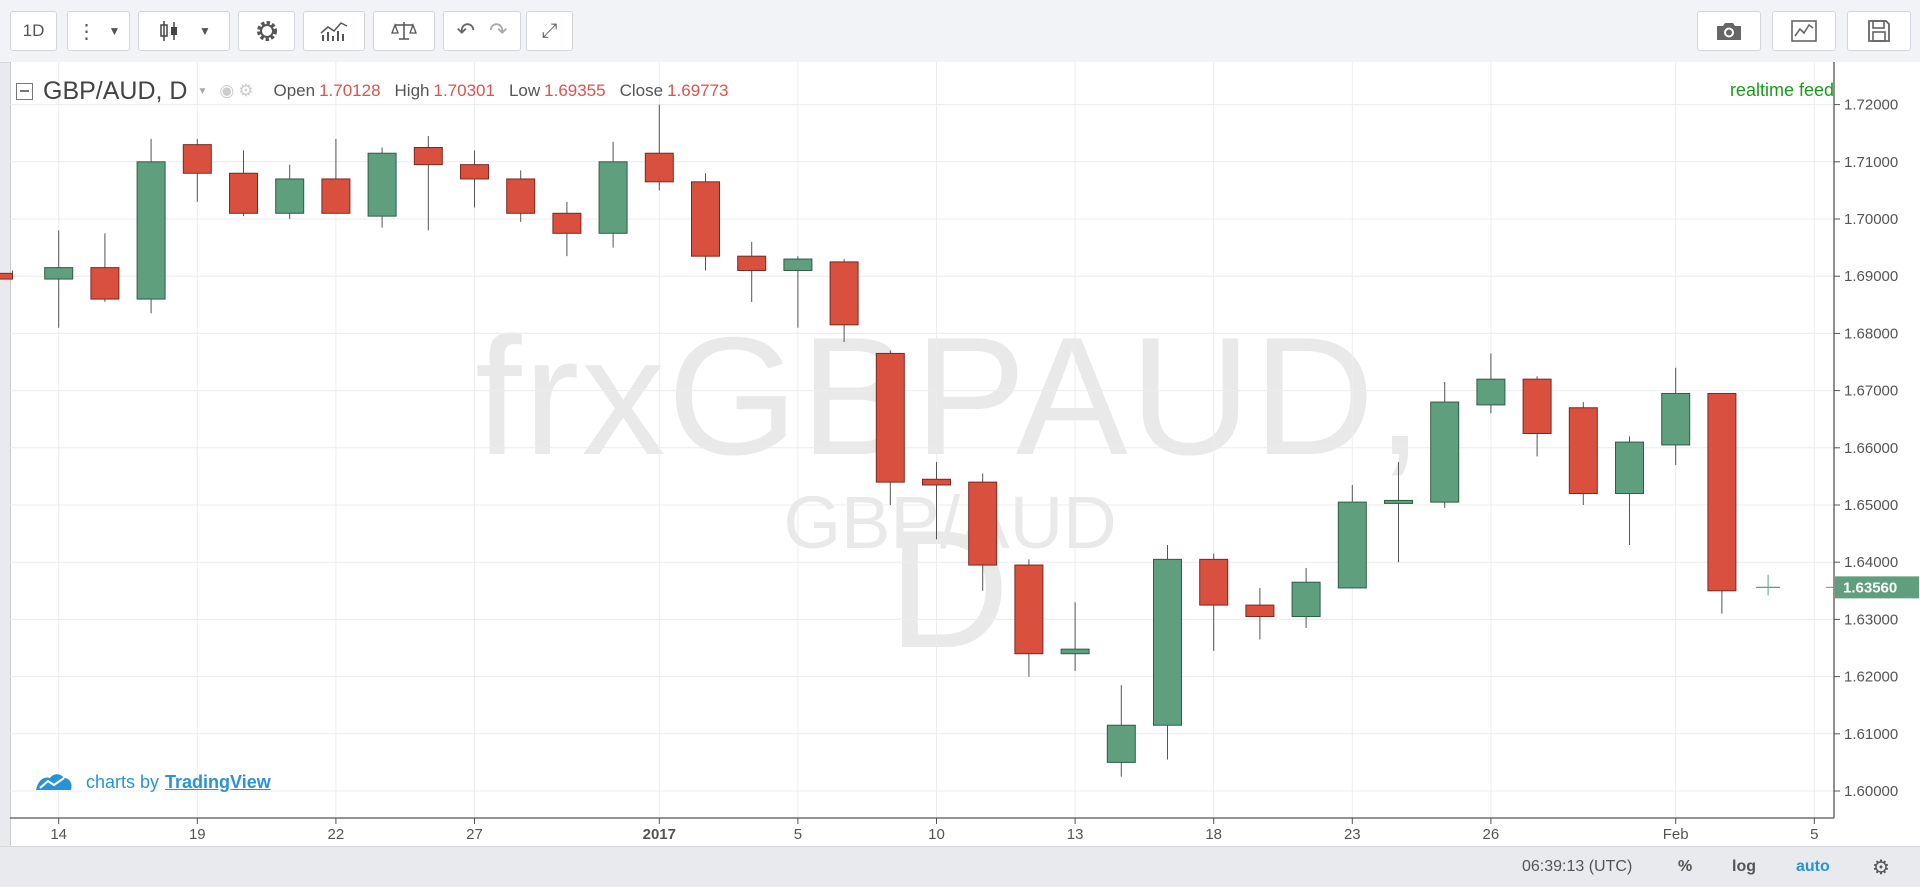  Describe the element at coordinates (1871, 391) in the screenshot. I see `y-tick-label: 1.67000` at that location.